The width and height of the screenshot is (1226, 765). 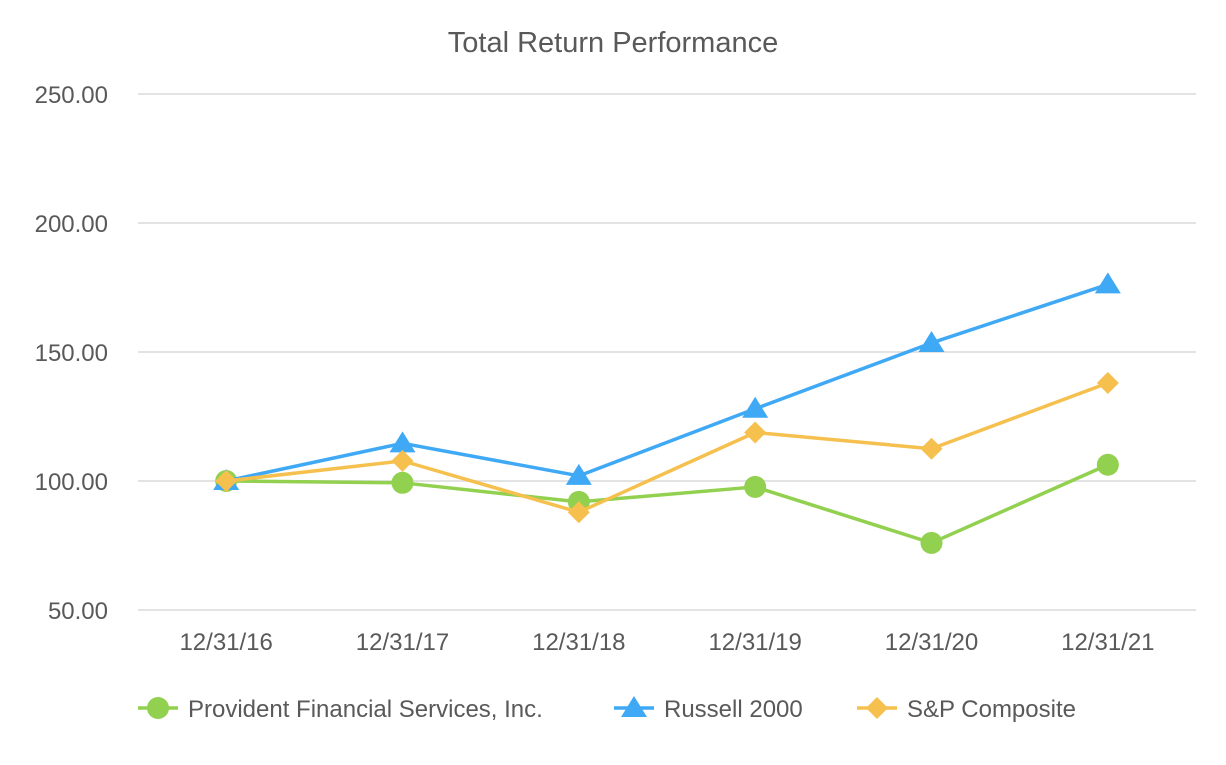 What do you see at coordinates (71, 95) in the screenshot?
I see `y-tick-label: 250.00` at bounding box center [71, 95].